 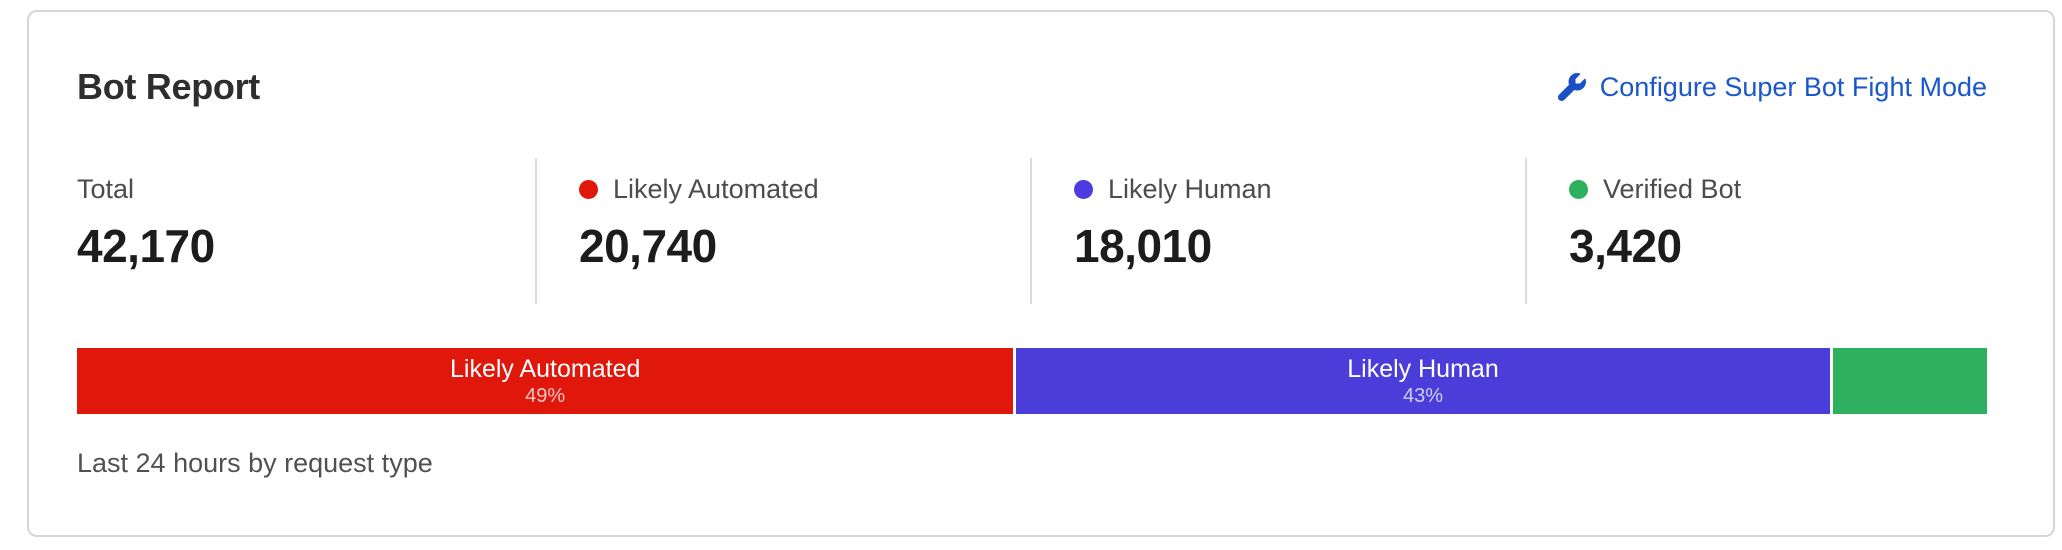 I want to click on configure-super-bot-fight-mode-link: Configure Super Bot Fight Mode, so click(x=1772, y=87).